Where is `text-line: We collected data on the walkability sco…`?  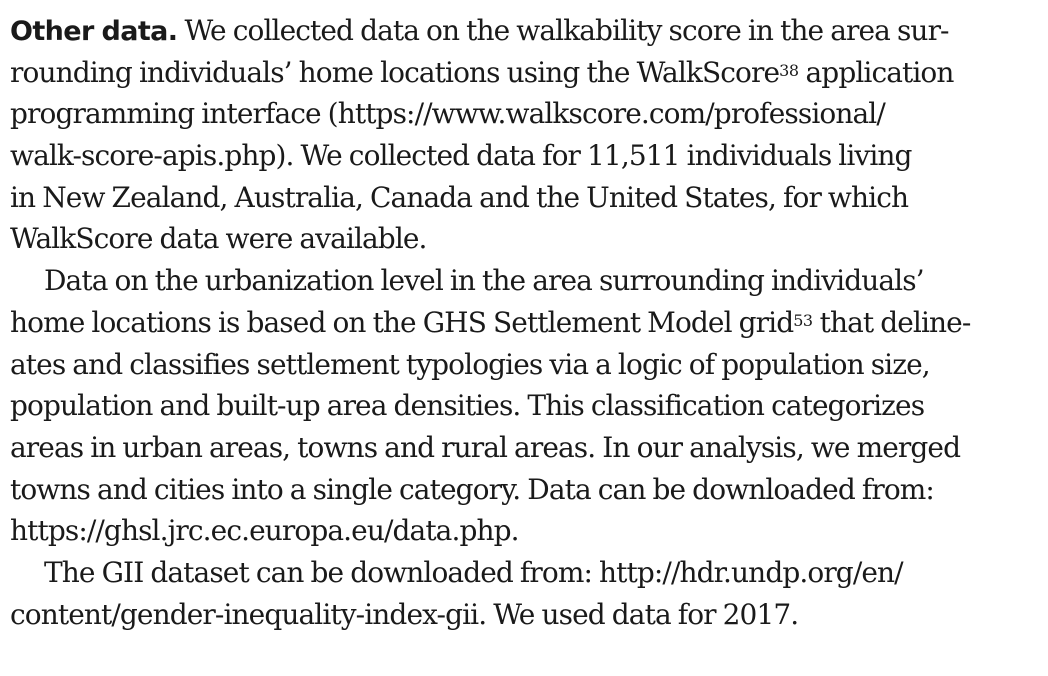
text-line: We collected data on the walkability sco… is located at coordinates (563, 30).